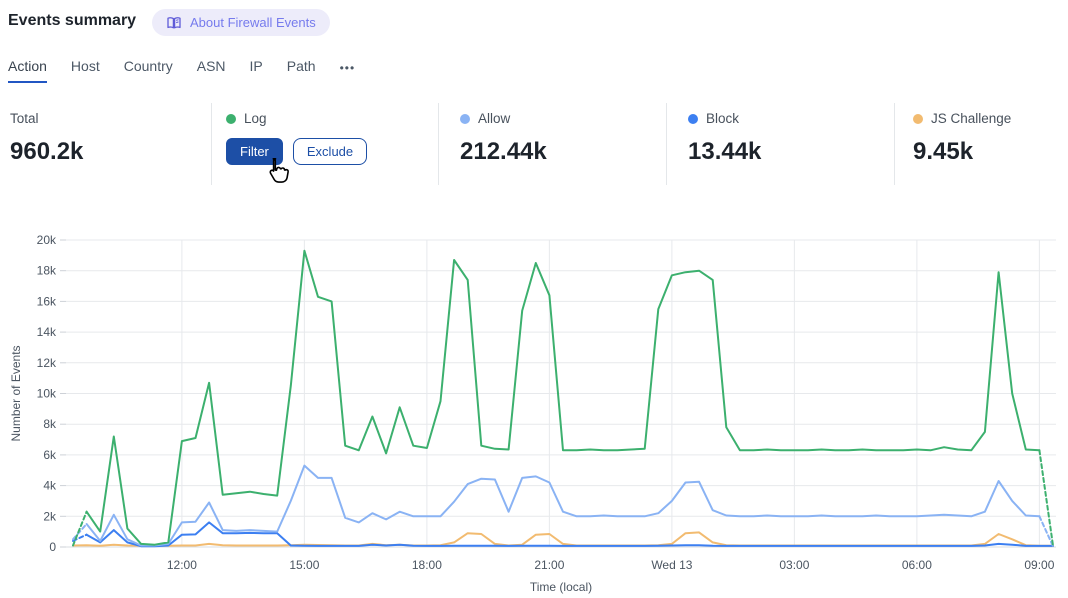 This screenshot has height=598, width=1068. Describe the element at coordinates (50, 424) in the screenshot. I see `svg-text: 8k` at that location.